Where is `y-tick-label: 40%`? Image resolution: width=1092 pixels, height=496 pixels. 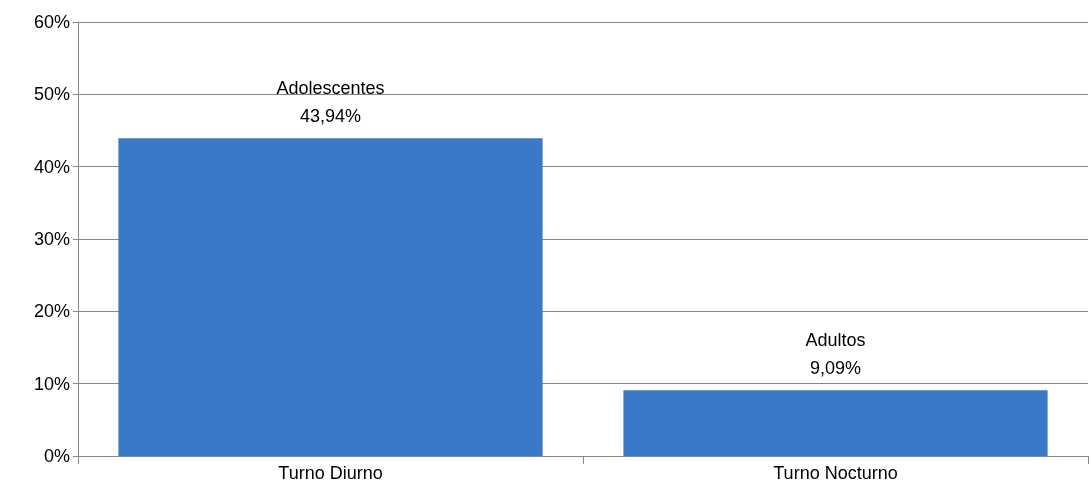
y-tick-label: 40% is located at coordinates (51, 166).